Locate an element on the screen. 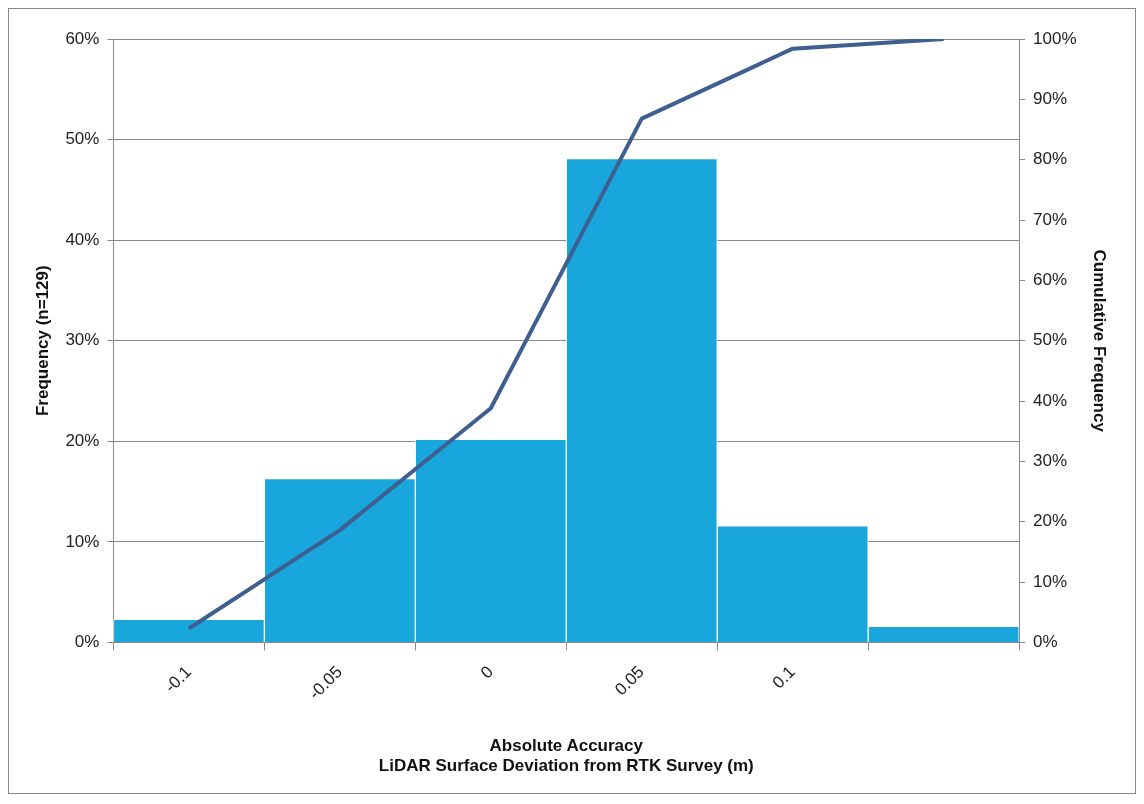 The height and width of the screenshot is (804, 1144). y2-tick-label: 100% is located at coordinates (1055, 38).